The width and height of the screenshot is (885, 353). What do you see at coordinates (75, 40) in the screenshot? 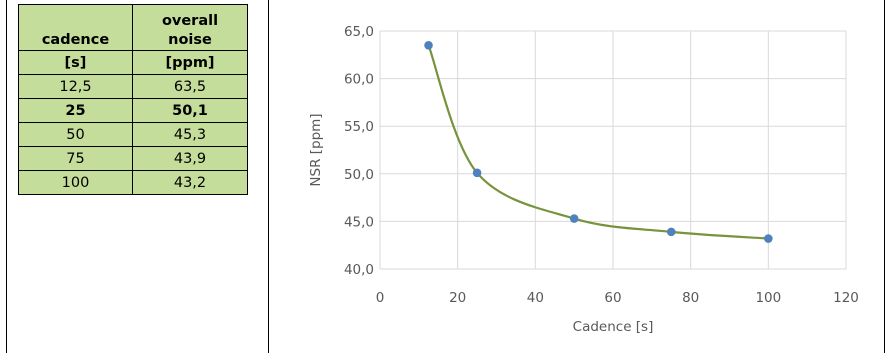
I see `header-cadence-line2: cadence` at bounding box center [75, 40].